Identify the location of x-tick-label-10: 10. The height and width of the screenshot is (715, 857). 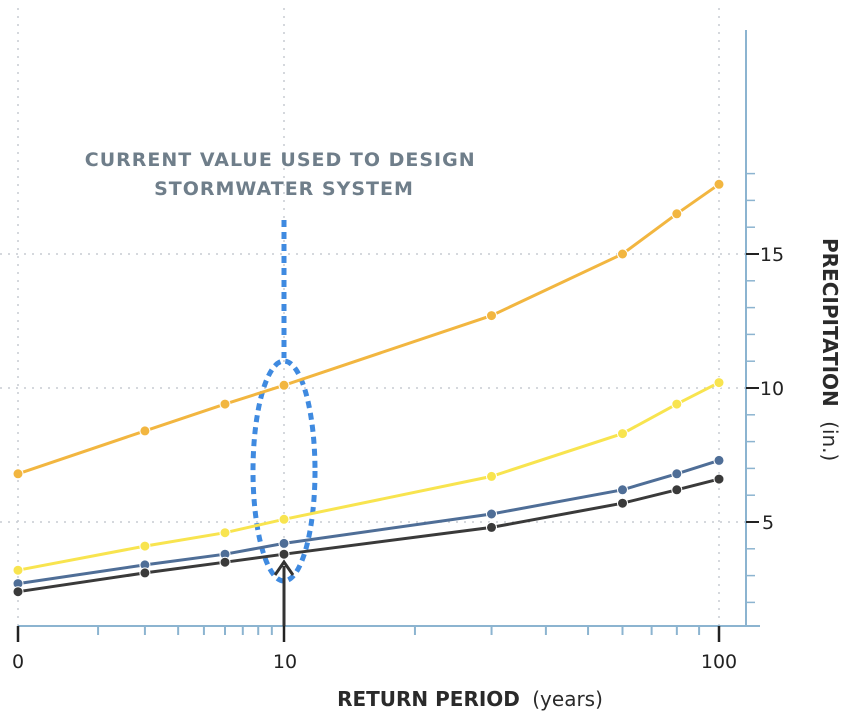
(285, 662).